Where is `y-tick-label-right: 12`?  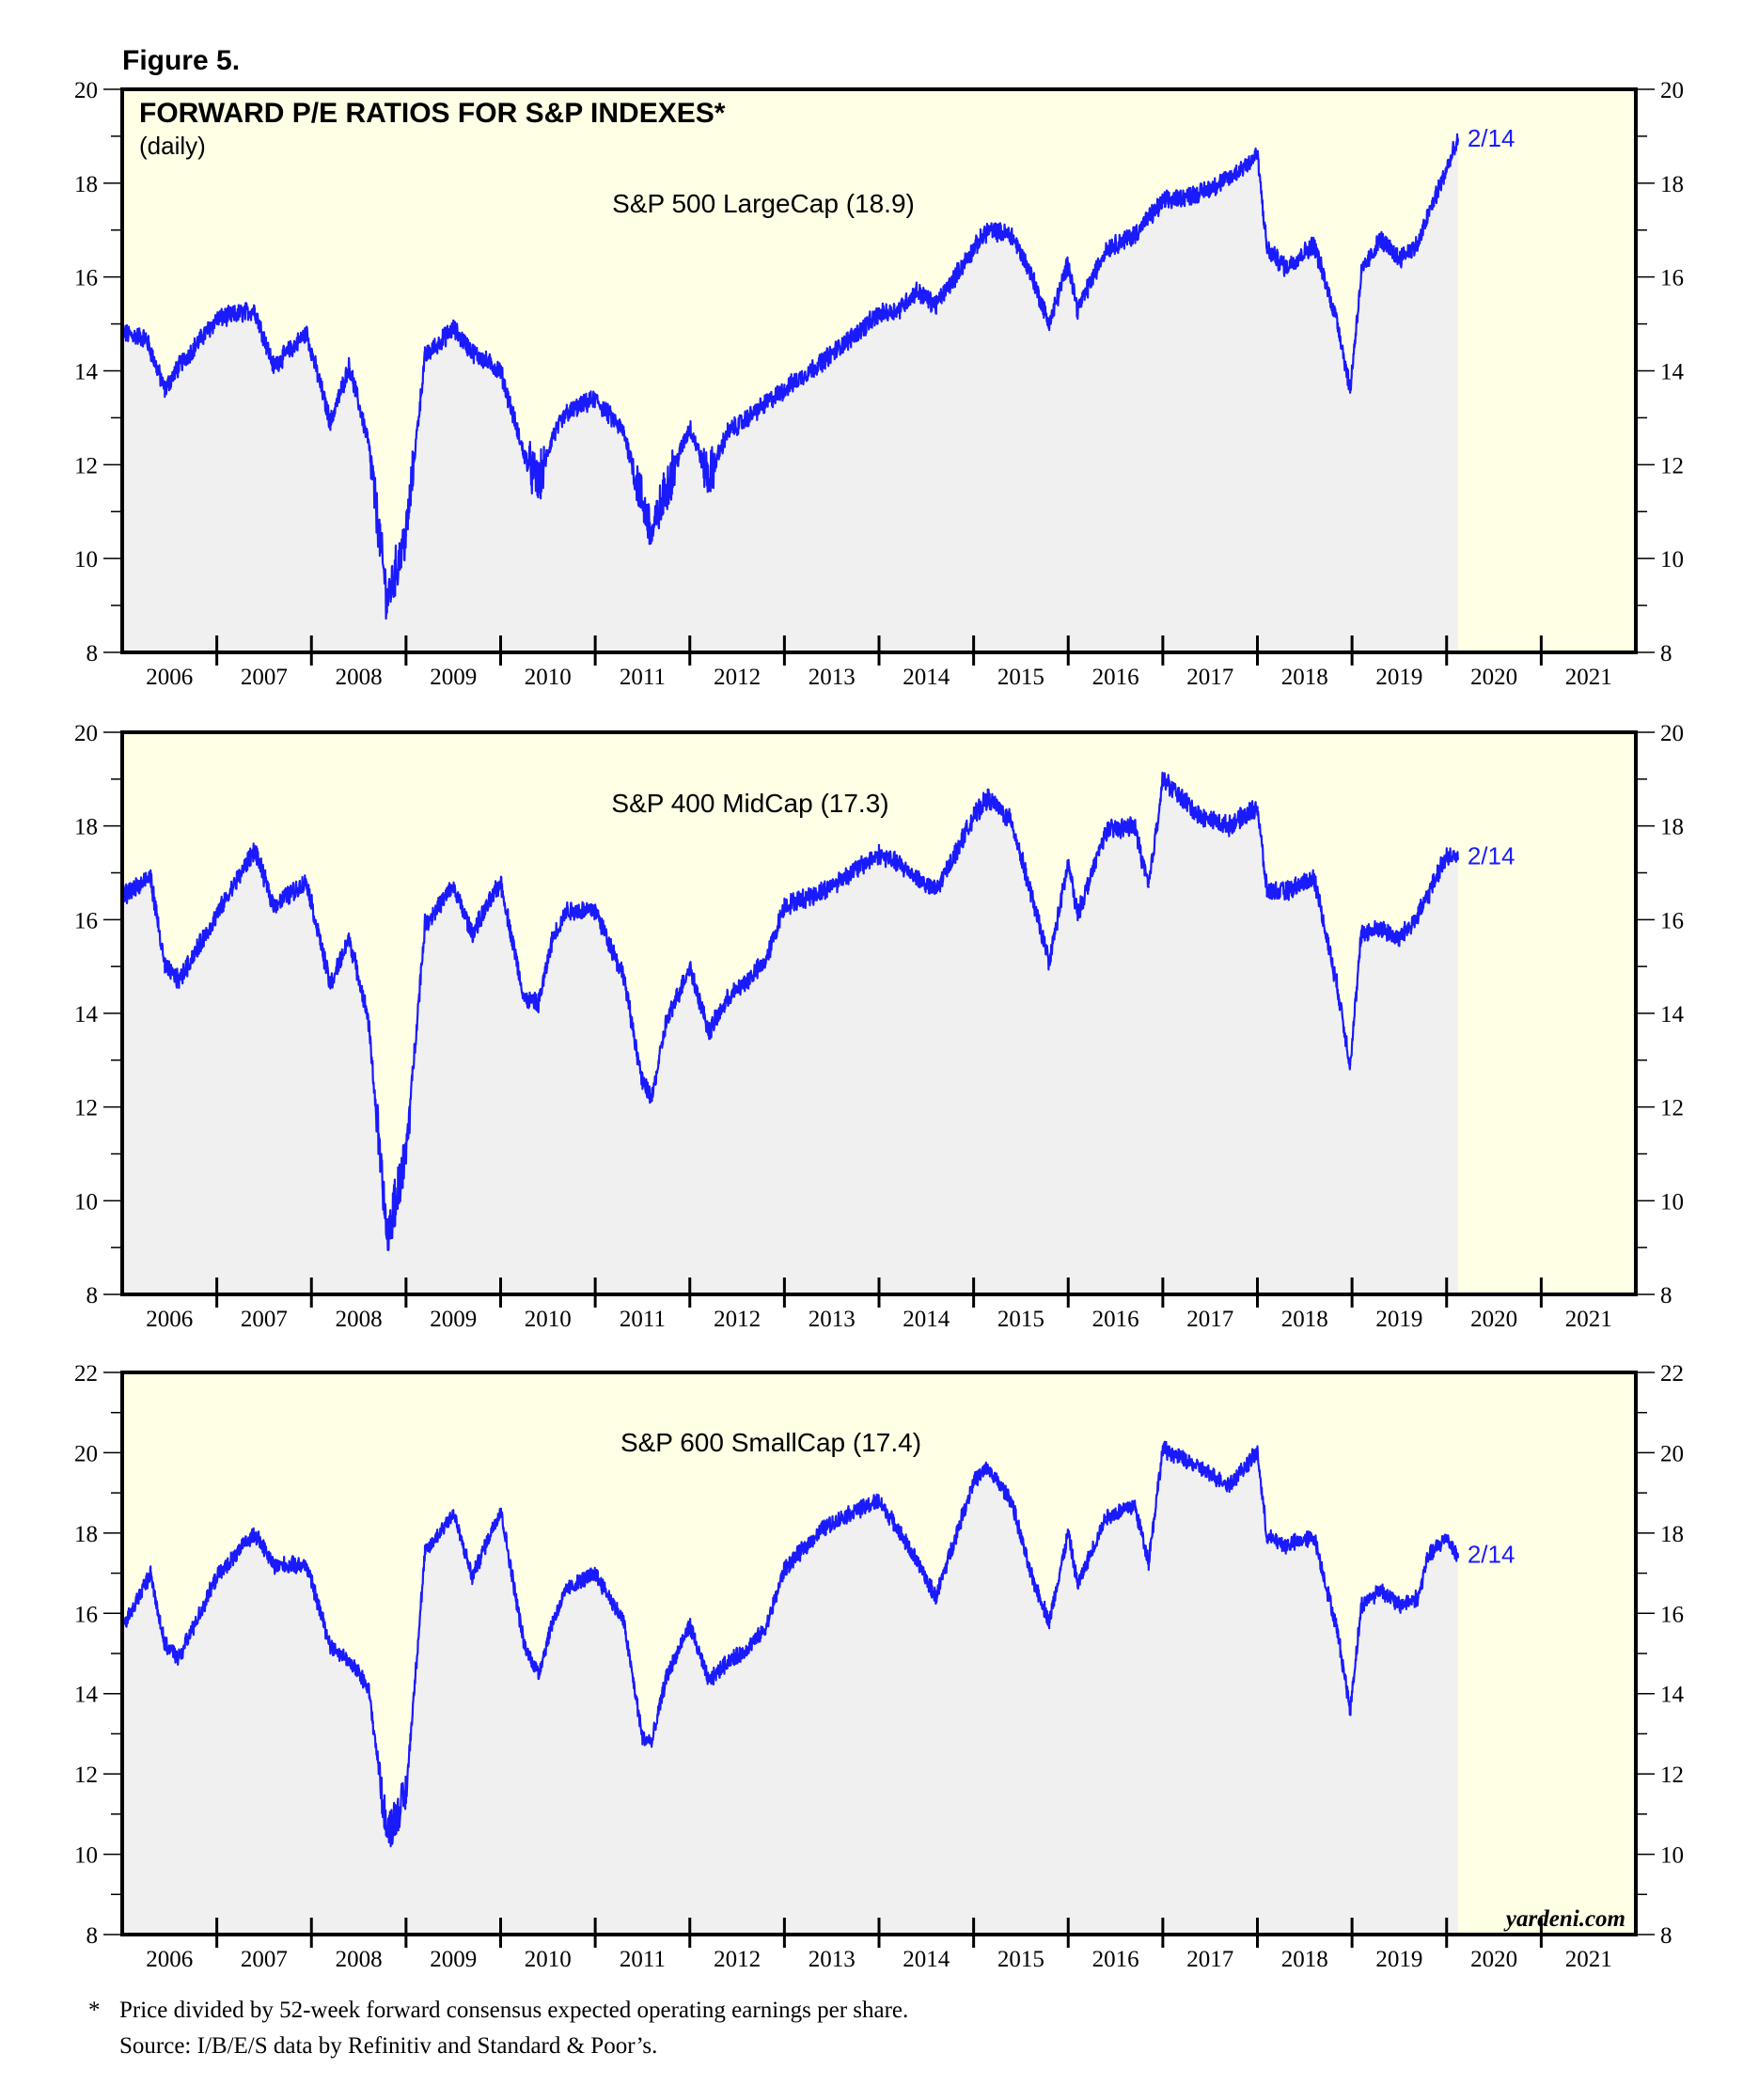
y-tick-label-right: 12 is located at coordinates (1672, 1108).